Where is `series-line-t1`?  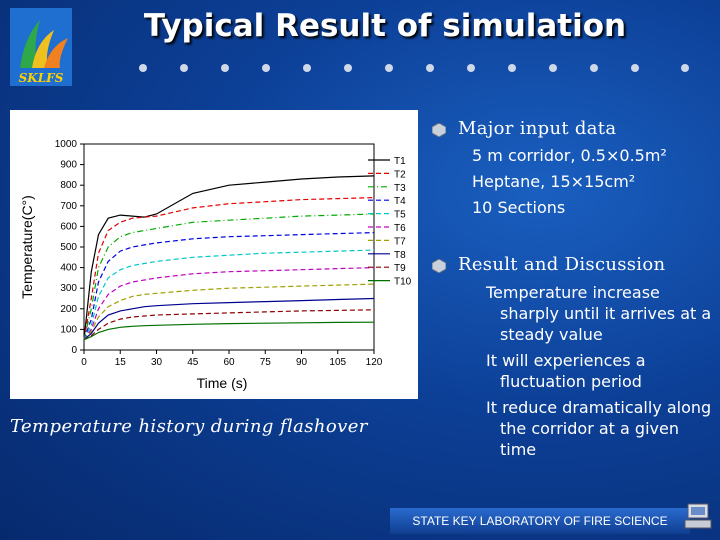
series-line-t1 is located at coordinates (229, 257).